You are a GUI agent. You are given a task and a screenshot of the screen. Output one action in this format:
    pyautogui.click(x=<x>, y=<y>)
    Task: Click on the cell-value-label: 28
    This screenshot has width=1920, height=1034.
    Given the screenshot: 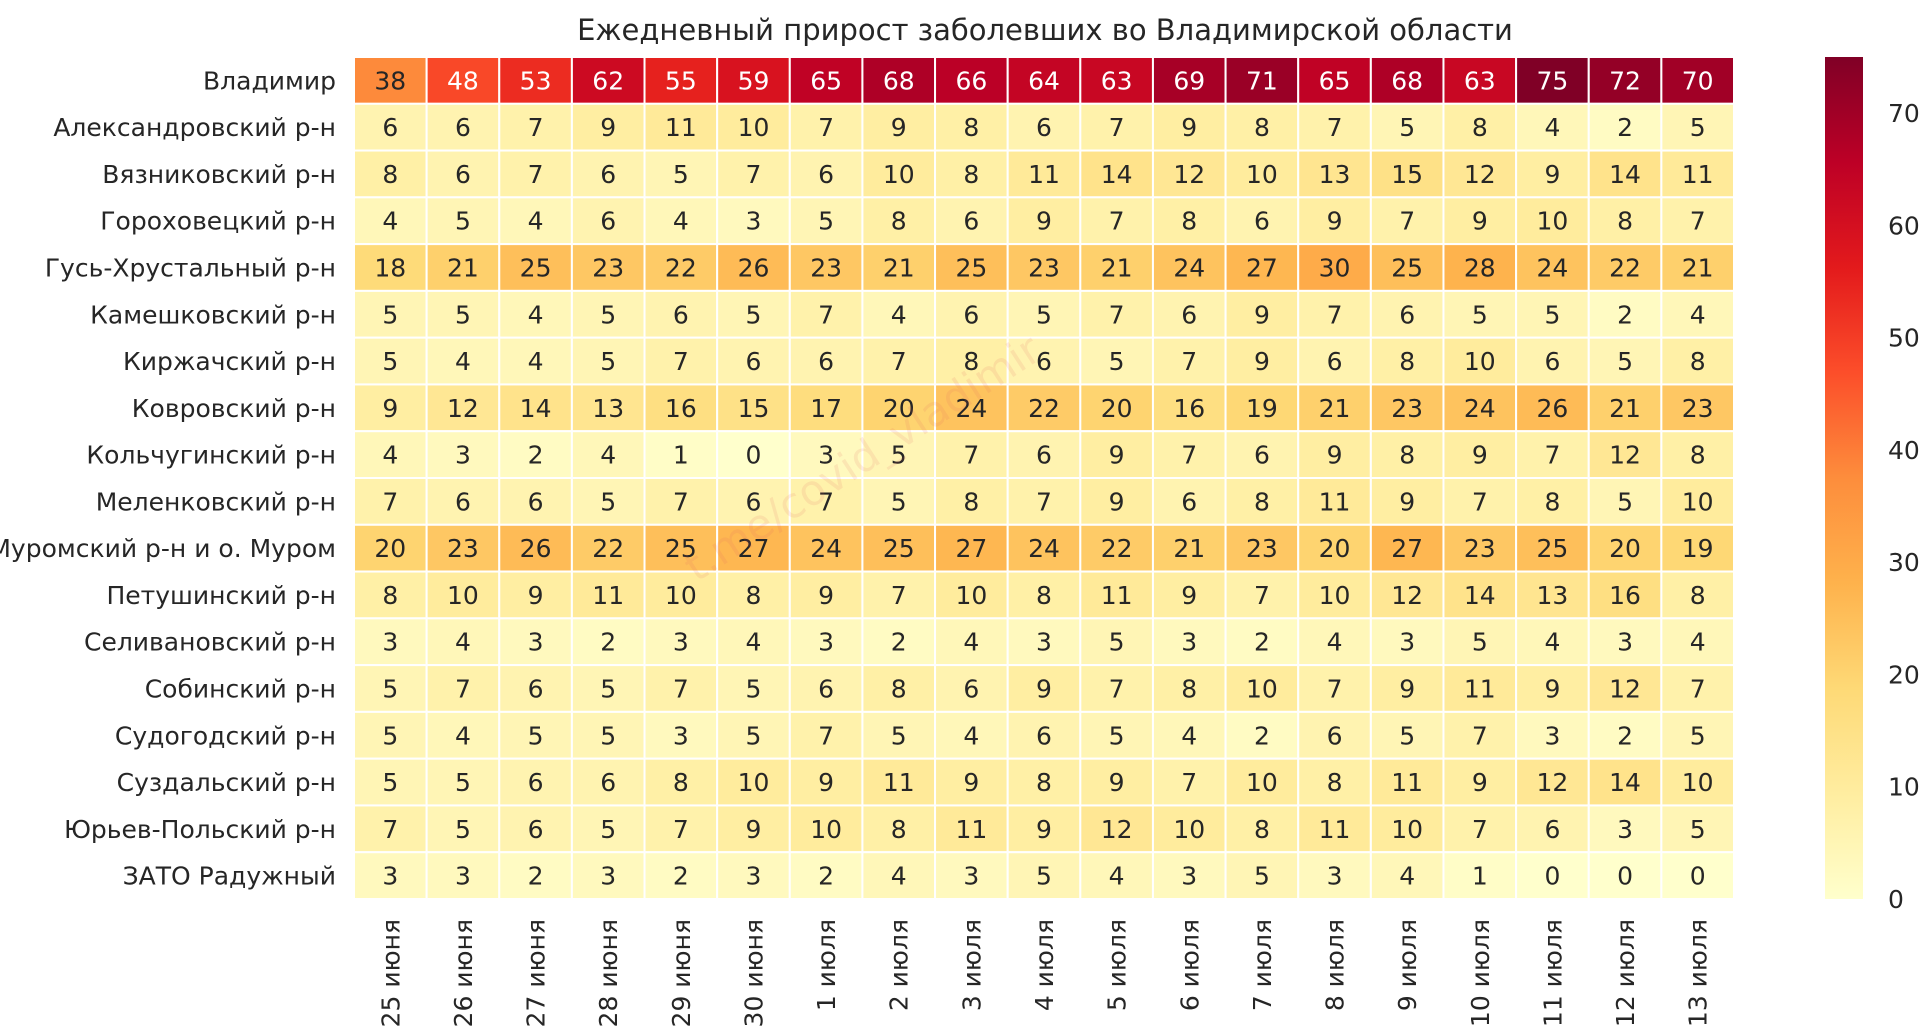 What is the action you would take?
    pyautogui.click(x=1480, y=268)
    